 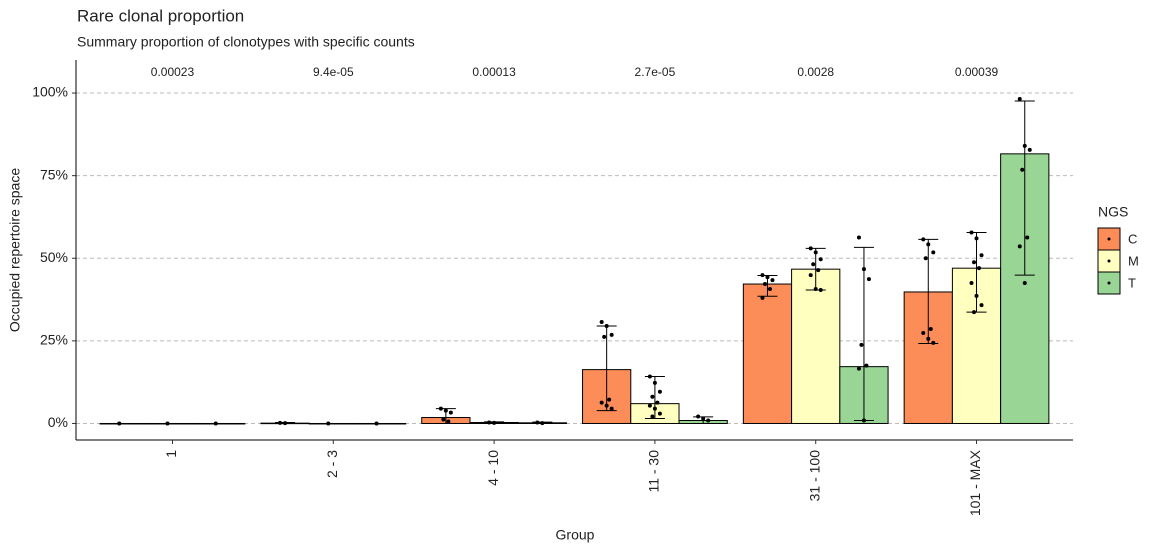 What do you see at coordinates (332, 464) in the screenshot?
I see `x-tick-label: 2 - 3` at bounding box center [332, 464].